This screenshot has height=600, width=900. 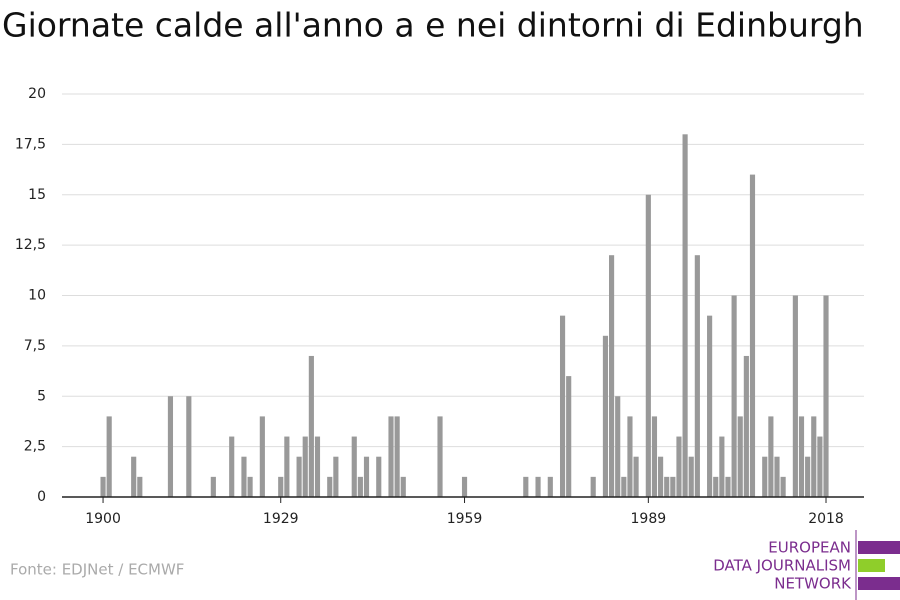 I want to click on y-tick-label: 5, so click(x=41, y=396).